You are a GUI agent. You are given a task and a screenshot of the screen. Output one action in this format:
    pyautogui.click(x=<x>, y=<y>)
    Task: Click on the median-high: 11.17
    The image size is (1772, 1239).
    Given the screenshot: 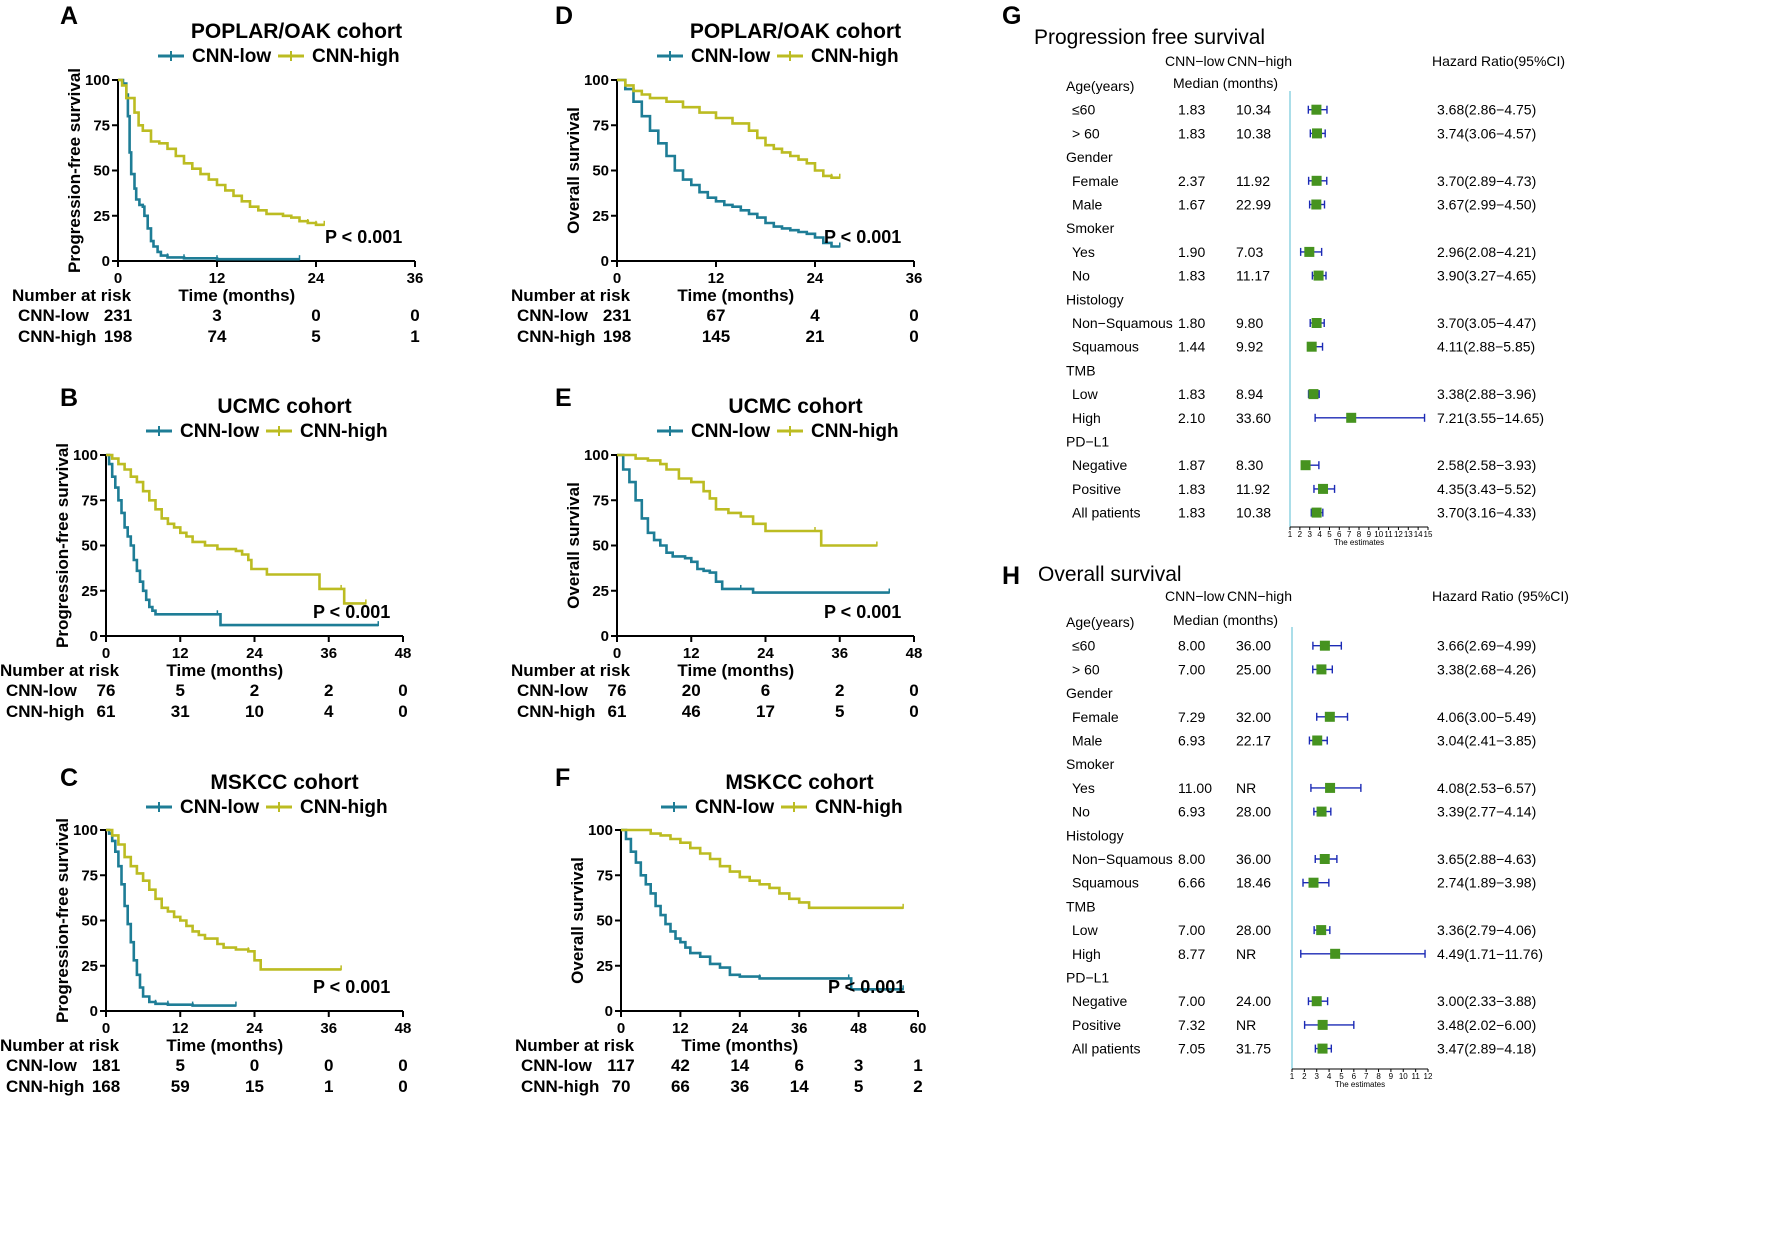 What is the action you would take?
    pyautogui.click(x=1253, y=276)
    